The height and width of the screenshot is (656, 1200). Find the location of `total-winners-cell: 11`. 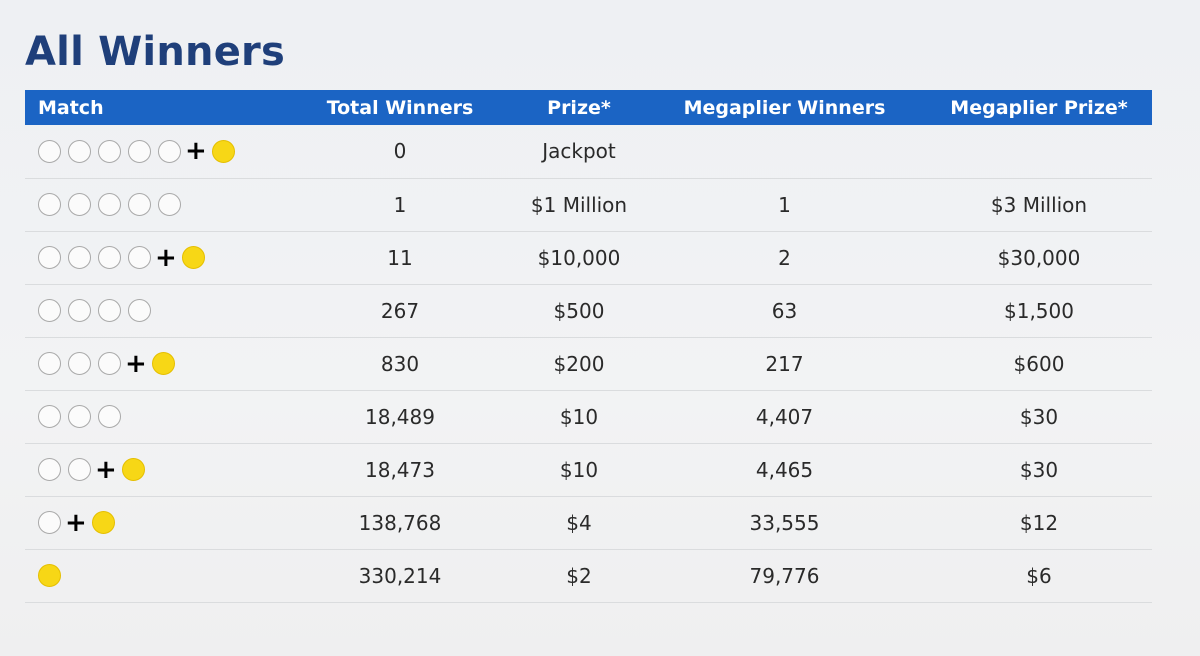

total-winners-cell: 11 is located at coordinates (400, 257).